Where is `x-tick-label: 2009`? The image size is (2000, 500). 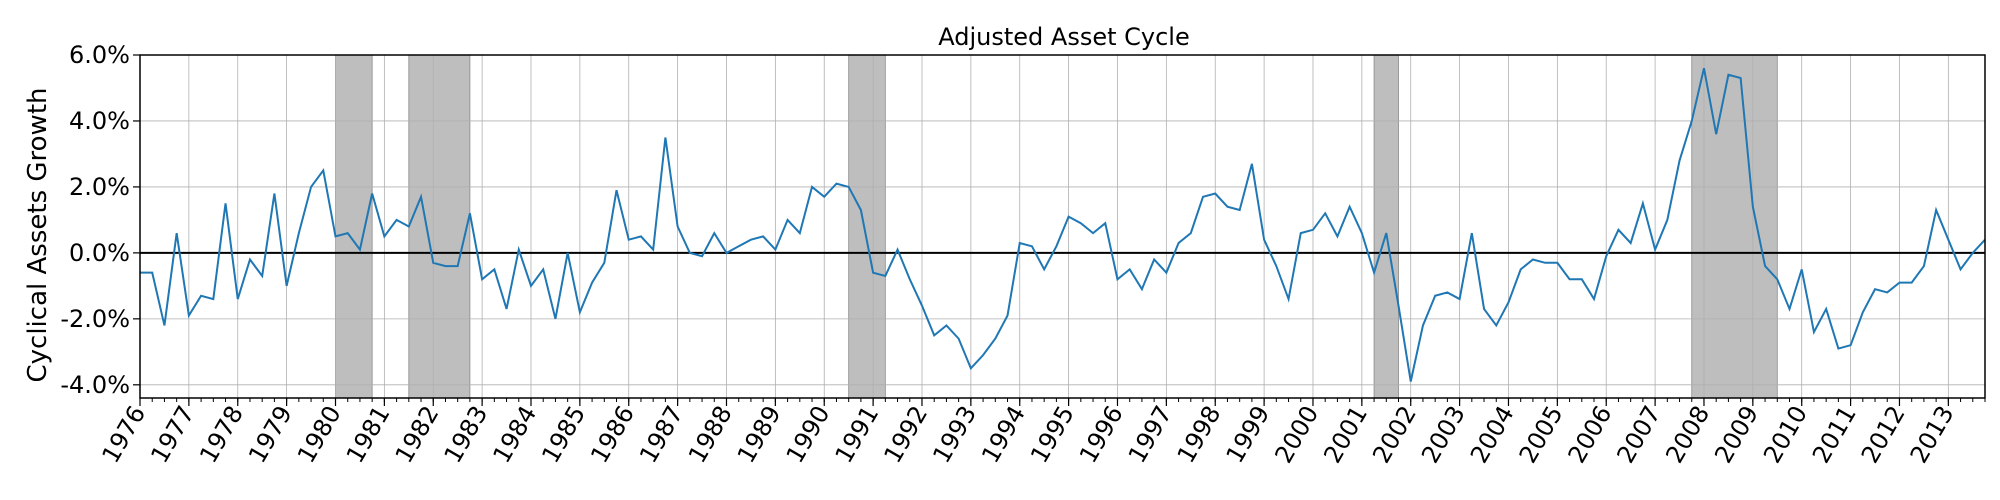
x-tick-label: 2009 is located at coordinates (1736, 434).